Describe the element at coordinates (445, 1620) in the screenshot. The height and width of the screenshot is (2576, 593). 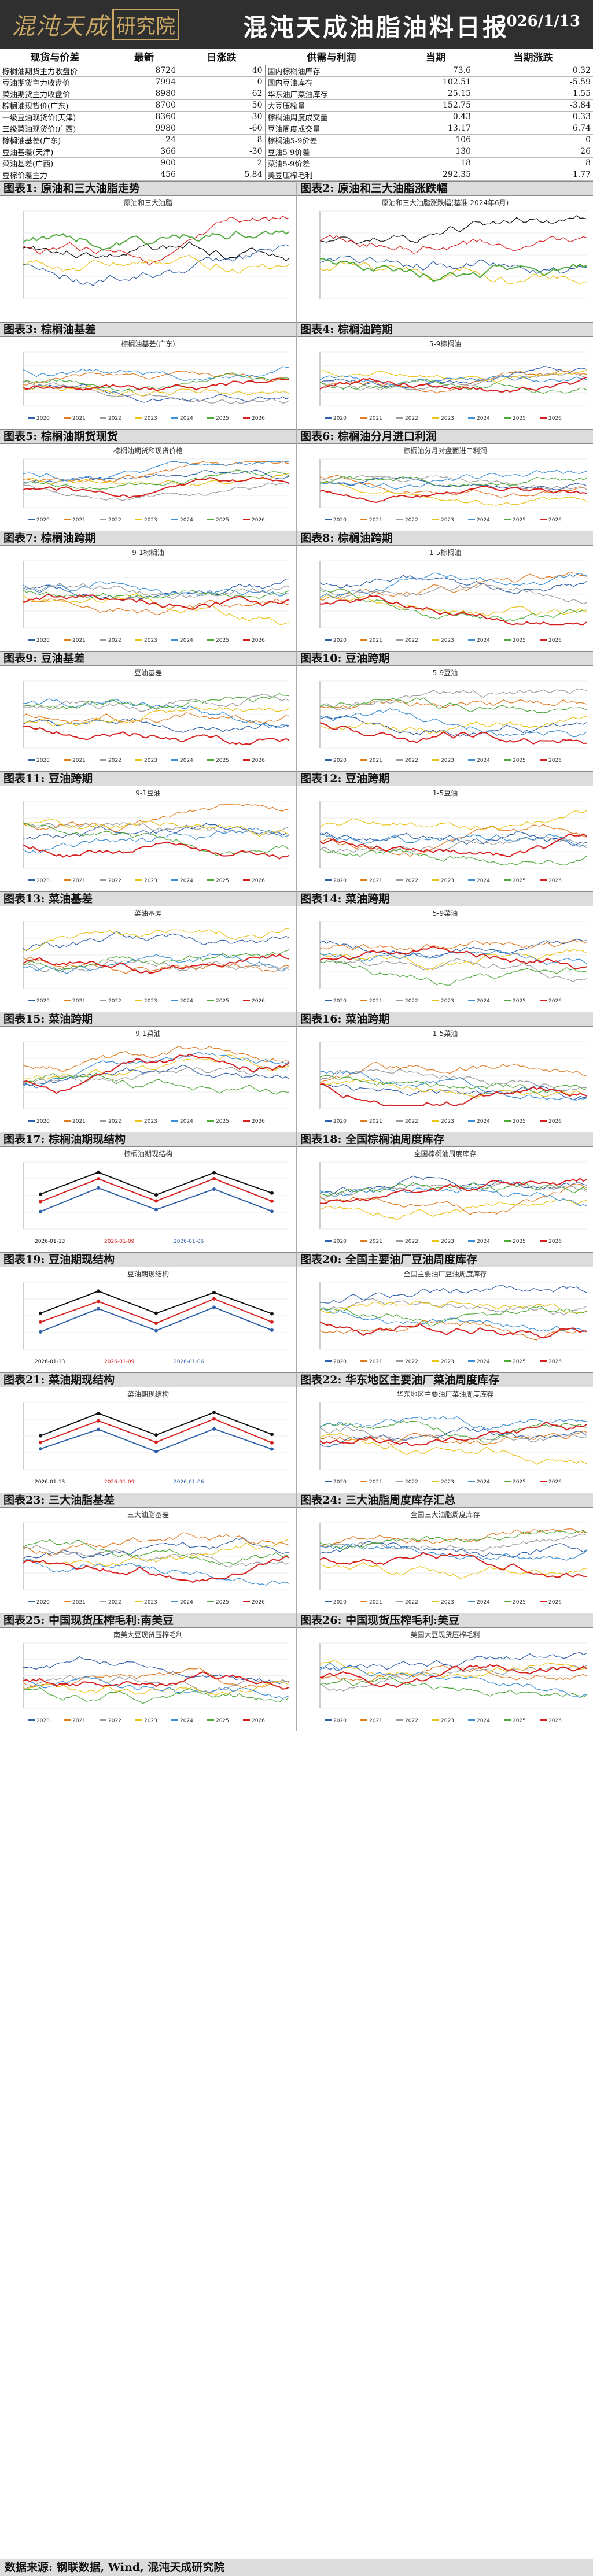
I see `figure-caption: 图表26: 中国现货压榨毛利:美豆` at that location.